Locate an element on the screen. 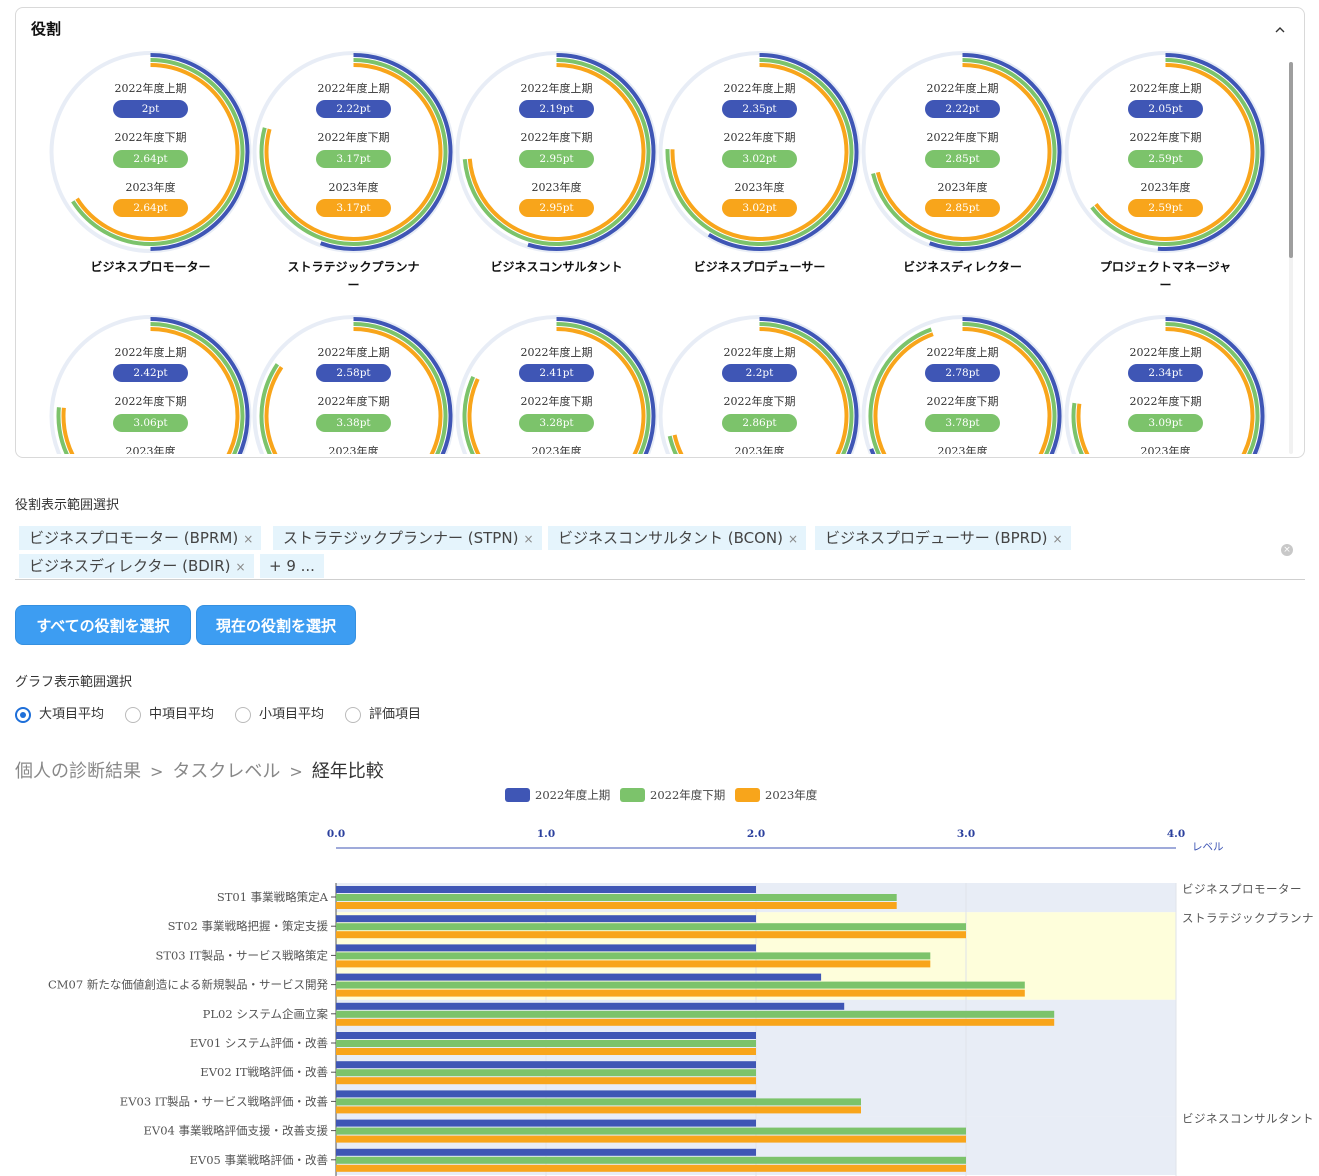 This screenshot has width=1319, height=1176. role-gauge: 2022年度上期 2.41pt 2022年度下期 3.28pt 2023年度 is located at coordinates (556, 383).